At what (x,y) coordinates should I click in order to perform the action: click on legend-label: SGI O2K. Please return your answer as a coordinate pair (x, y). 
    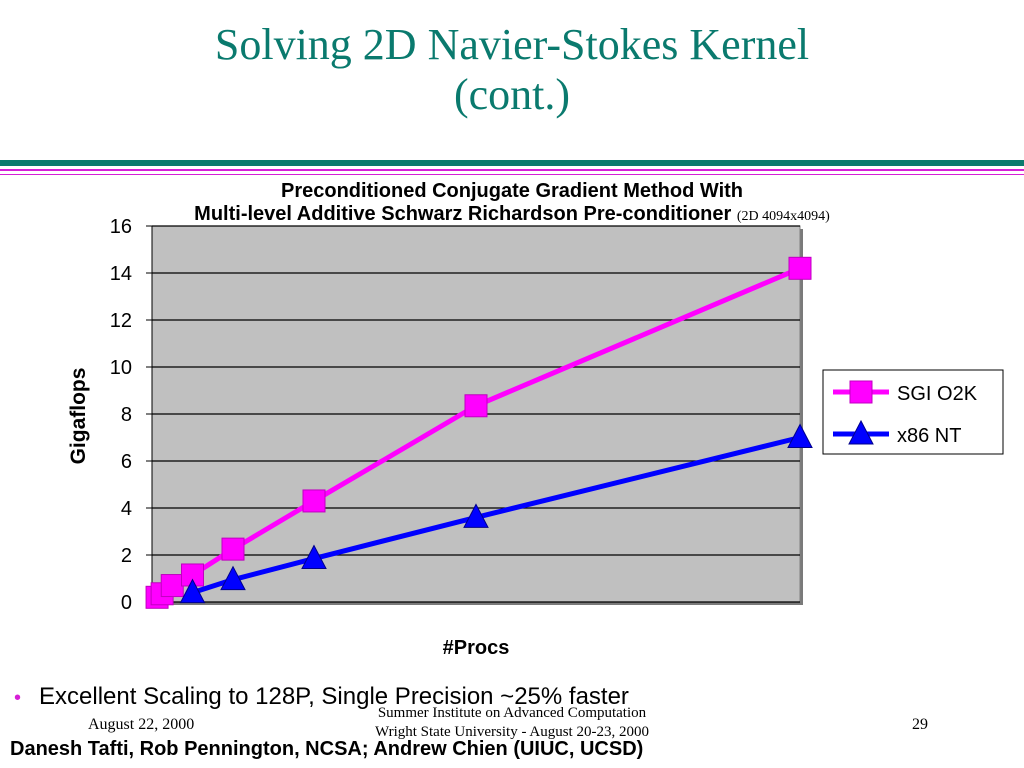
    Looking at the image, I should click on (937, 394).